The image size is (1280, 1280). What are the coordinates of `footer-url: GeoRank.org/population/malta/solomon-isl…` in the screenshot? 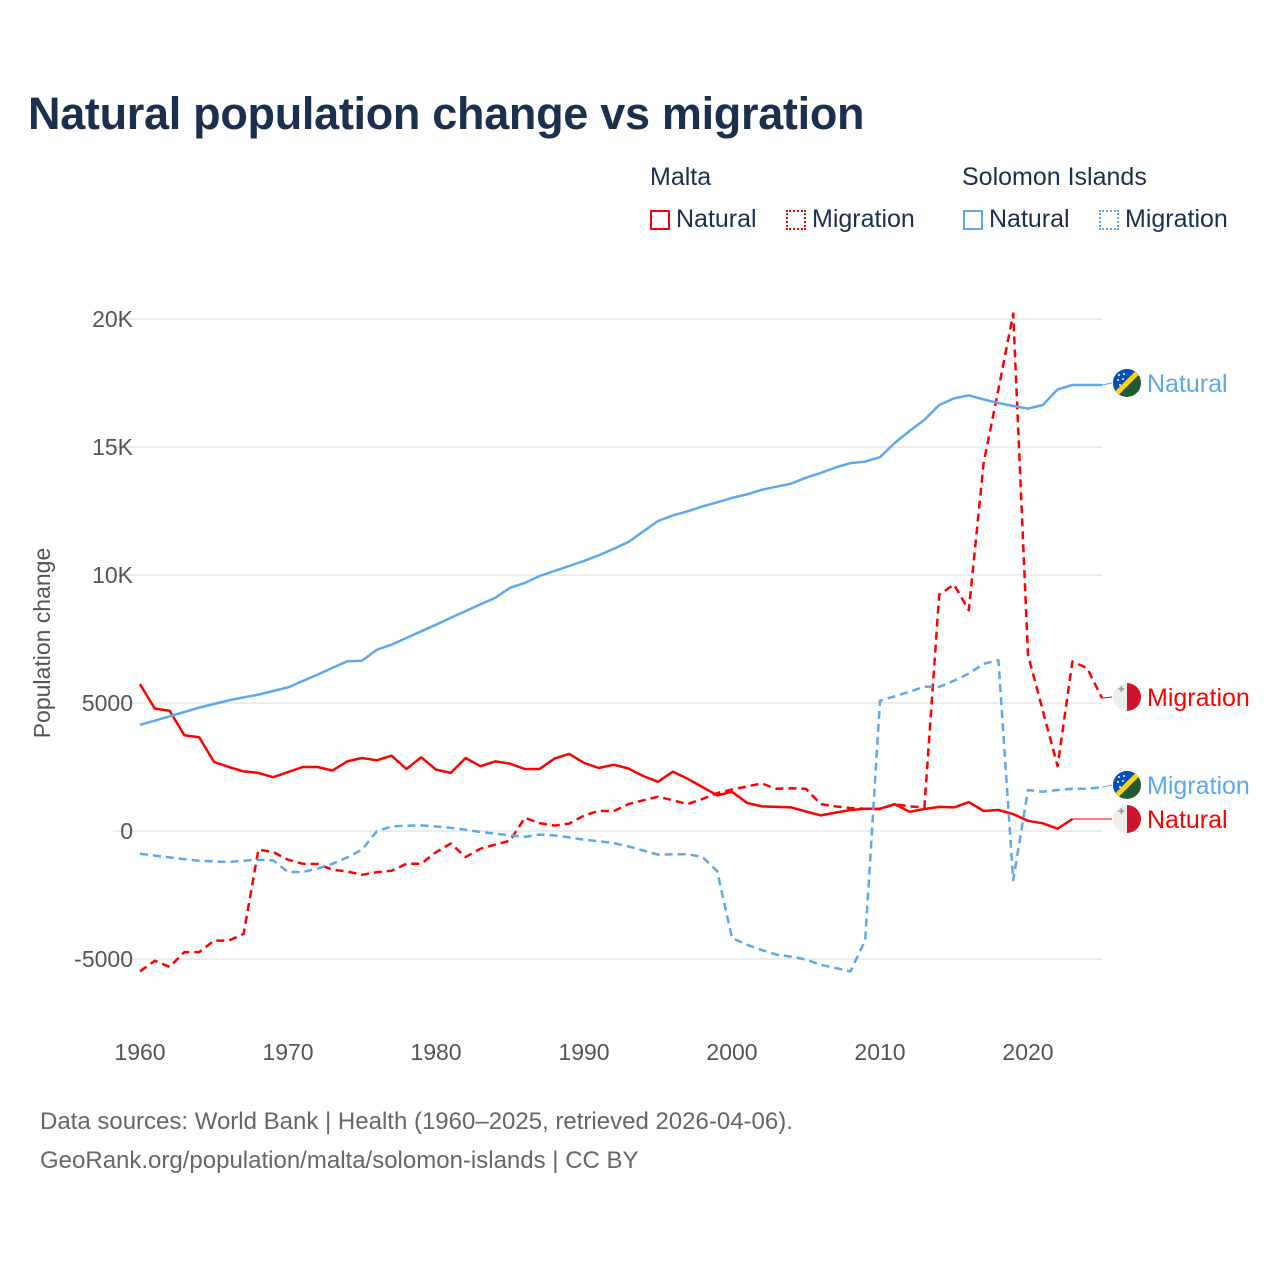 It's located at (339, 1160).